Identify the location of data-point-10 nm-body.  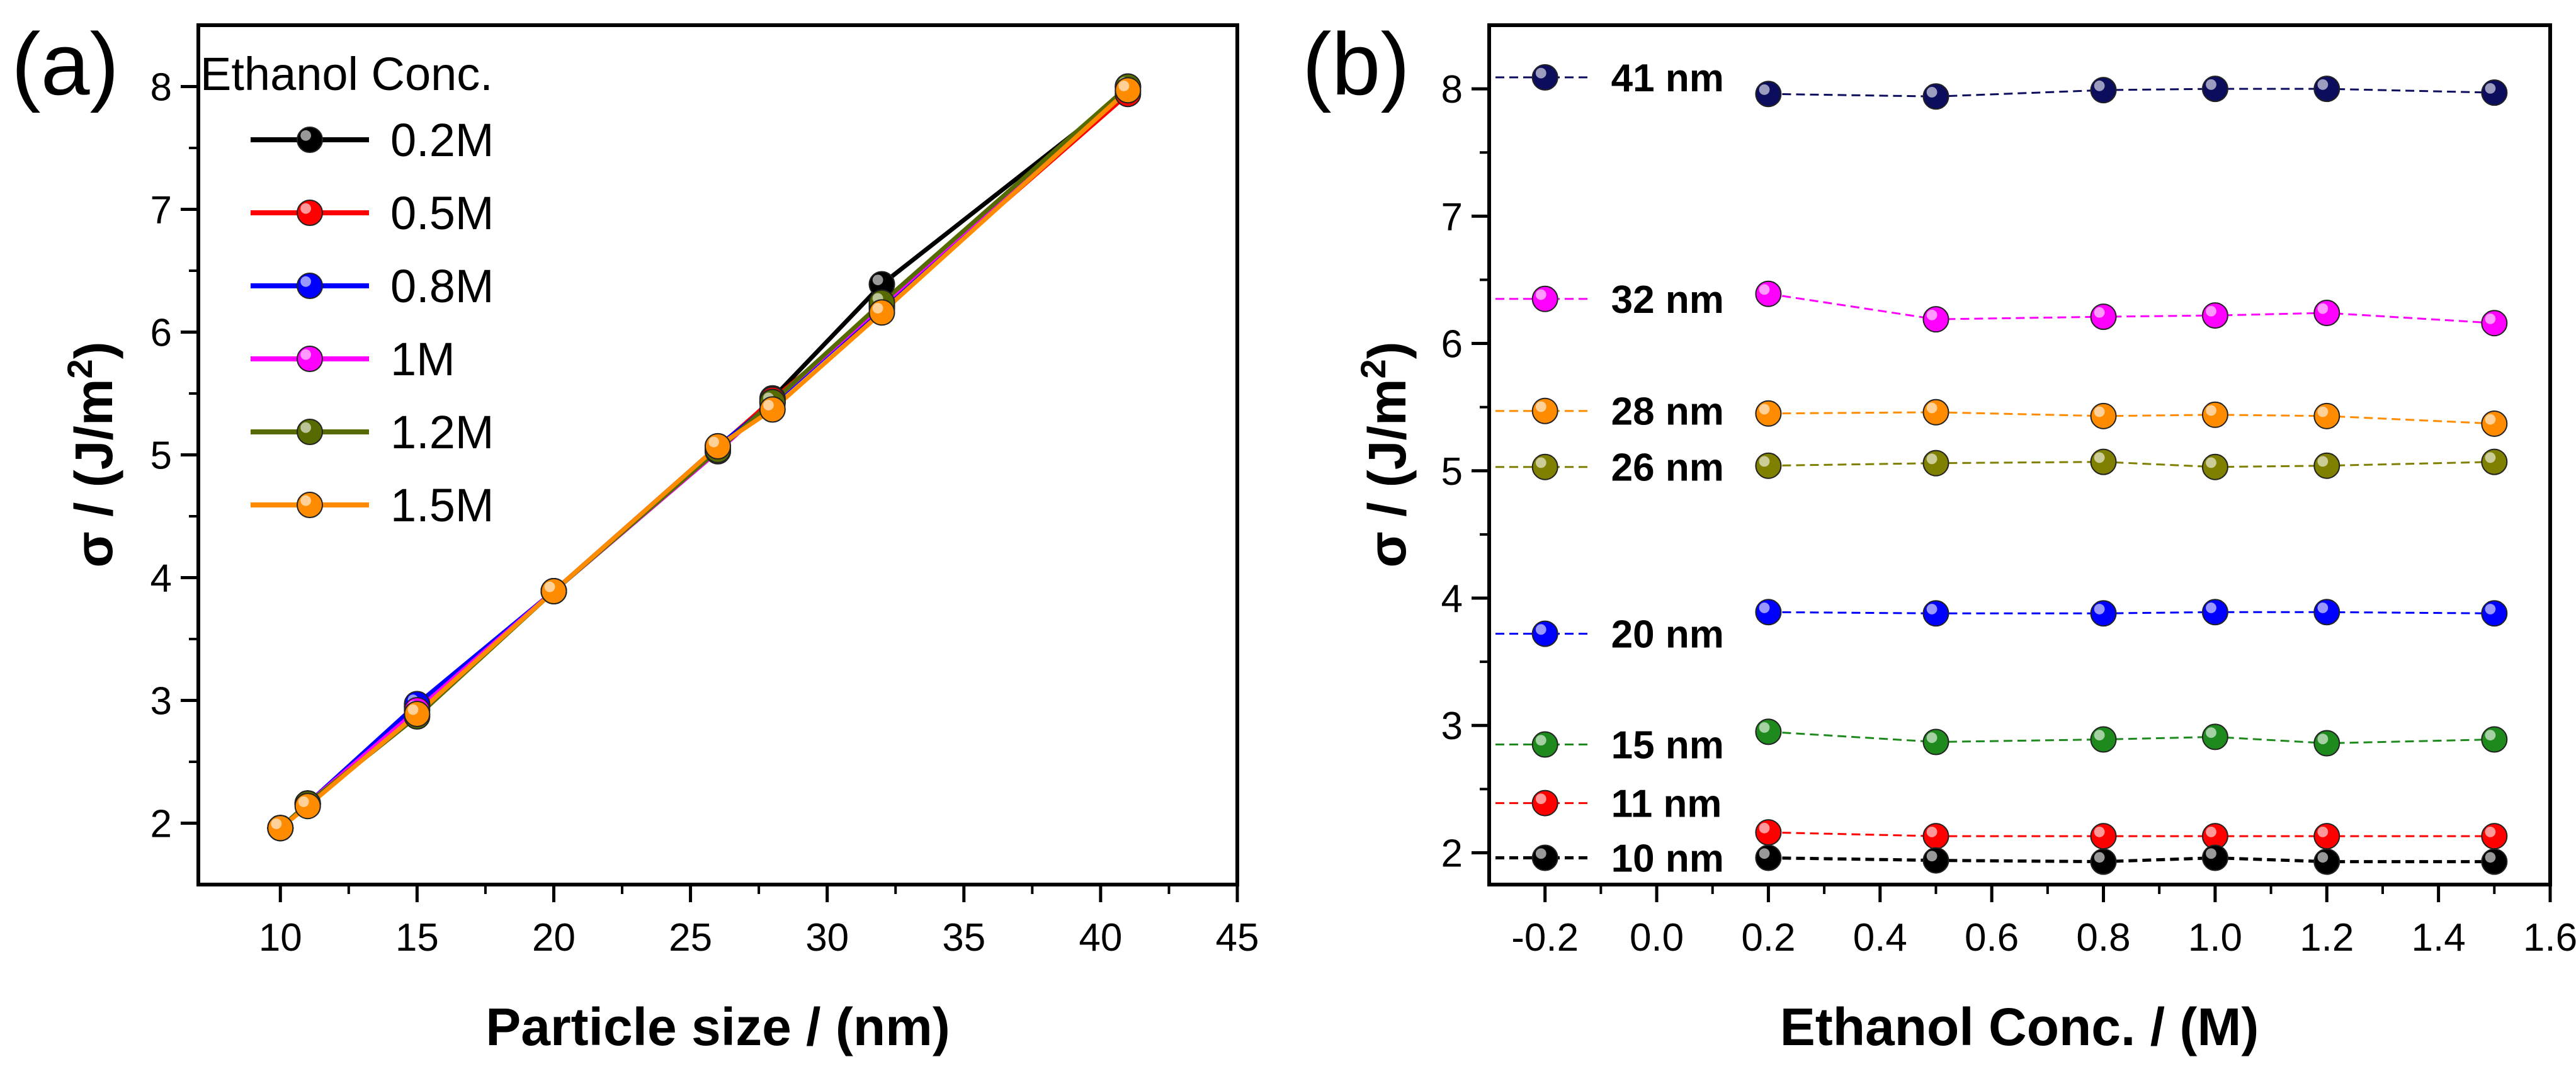
(2103, 861).